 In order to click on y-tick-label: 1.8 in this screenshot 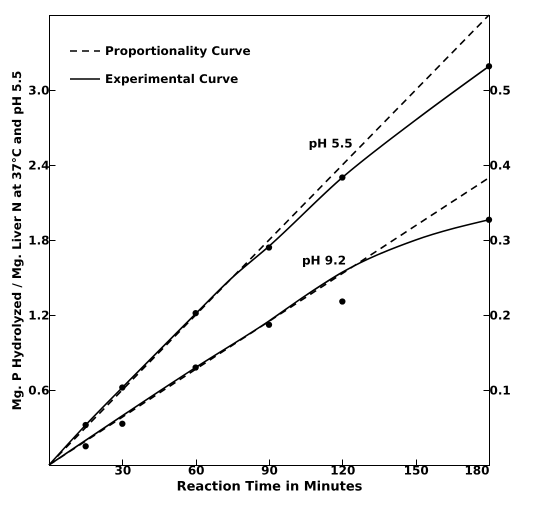, I will do `click(39, 241)`.